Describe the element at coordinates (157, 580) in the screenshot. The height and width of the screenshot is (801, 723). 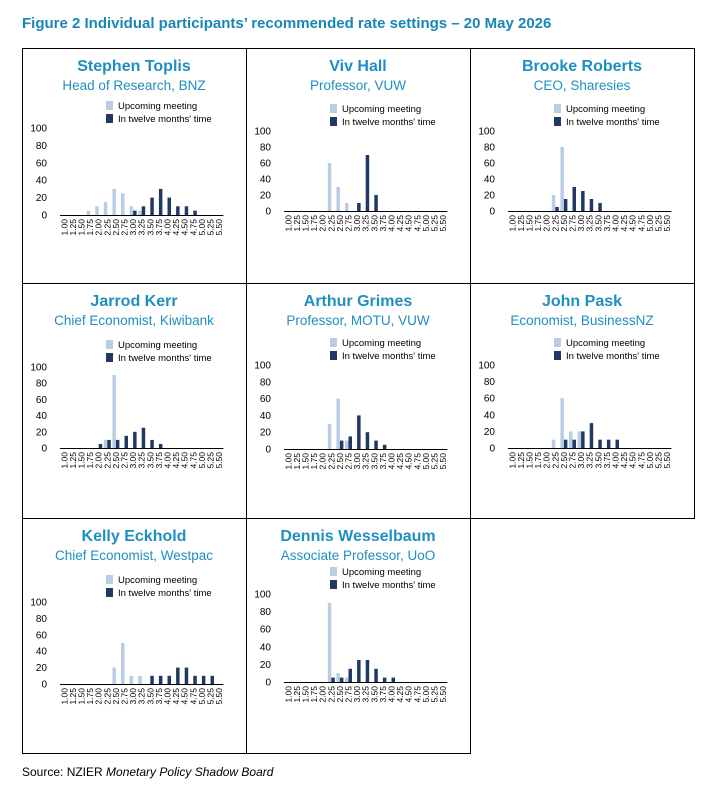
I see `legend-label-upcoming: Upcoming meeting` at that location.